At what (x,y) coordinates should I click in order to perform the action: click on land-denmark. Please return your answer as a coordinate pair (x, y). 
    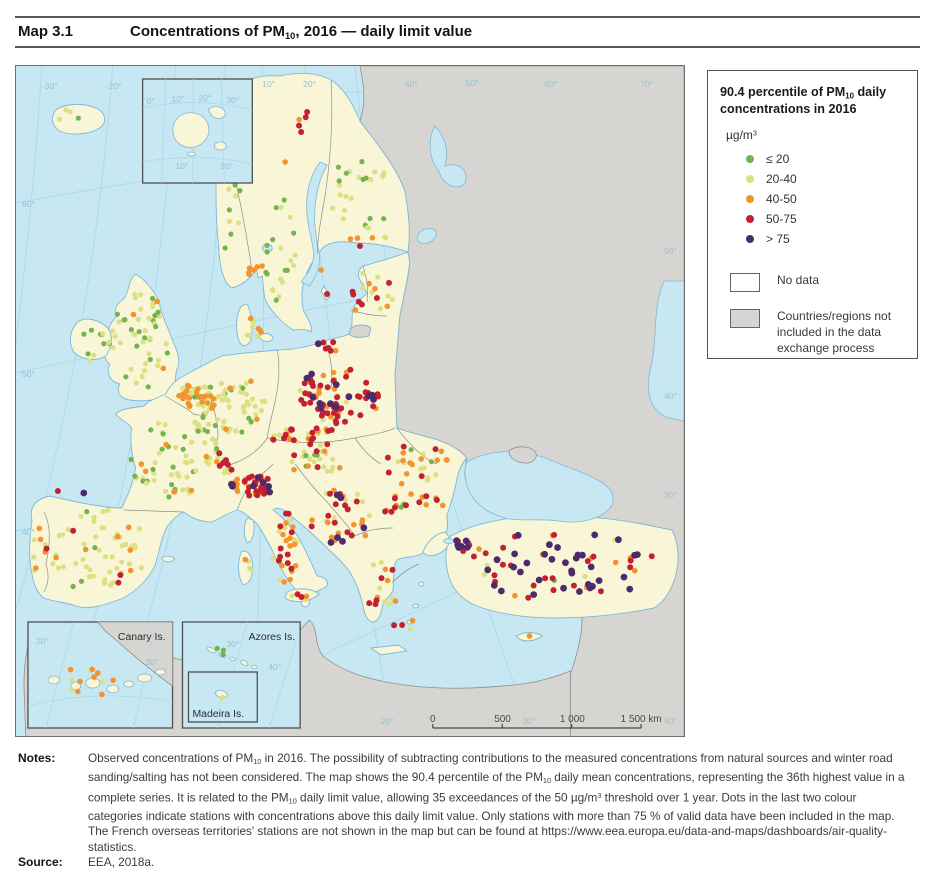
    Looking at the image, I should click on (244, 324).